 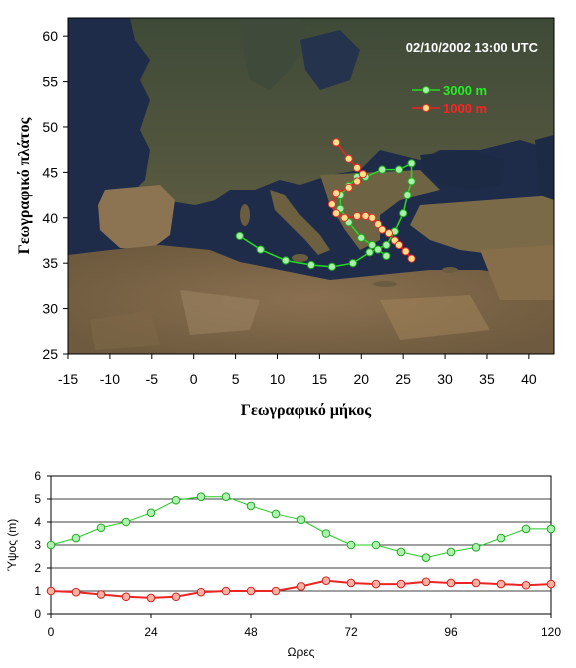 What do you see at coordinates (110, 379) in the screenshot?
I see `map-x-tick-label: -10` at bounding box center [110, 379].